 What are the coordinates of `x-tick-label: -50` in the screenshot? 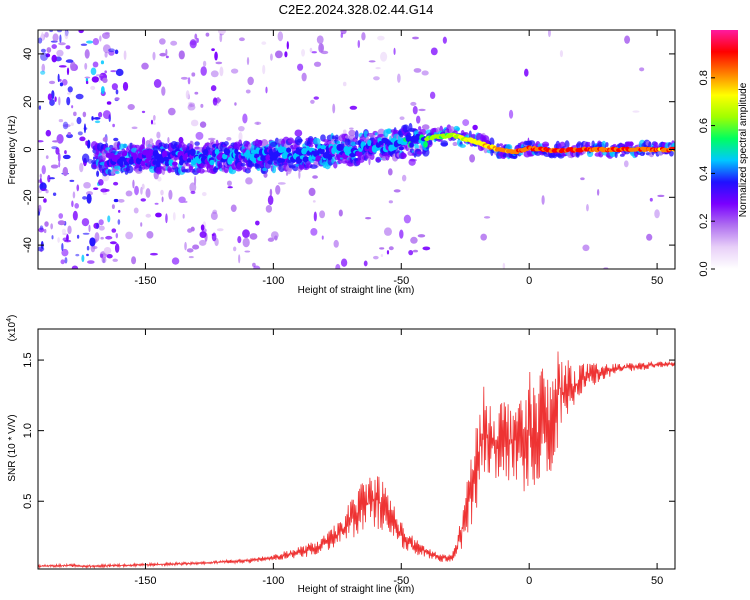 It's located at (401, 281).